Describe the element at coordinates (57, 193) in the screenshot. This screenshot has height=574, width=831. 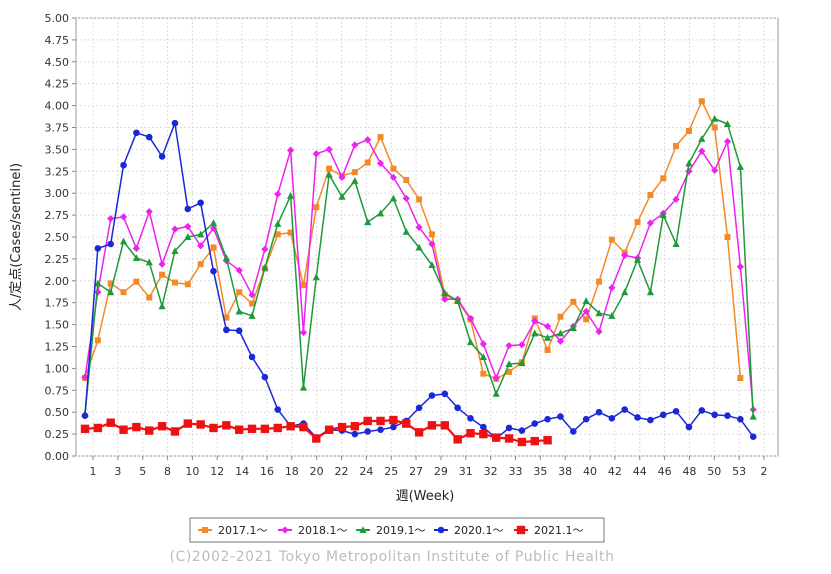
I see `y-tick-label: 3.00` at that location.